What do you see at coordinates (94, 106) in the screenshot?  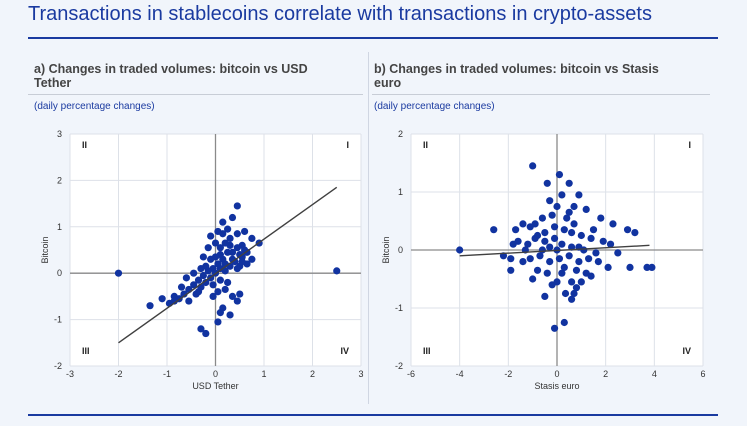 I see `panel-a-subtitle: (daily percentage changes)` at bounding box center [94, 106].